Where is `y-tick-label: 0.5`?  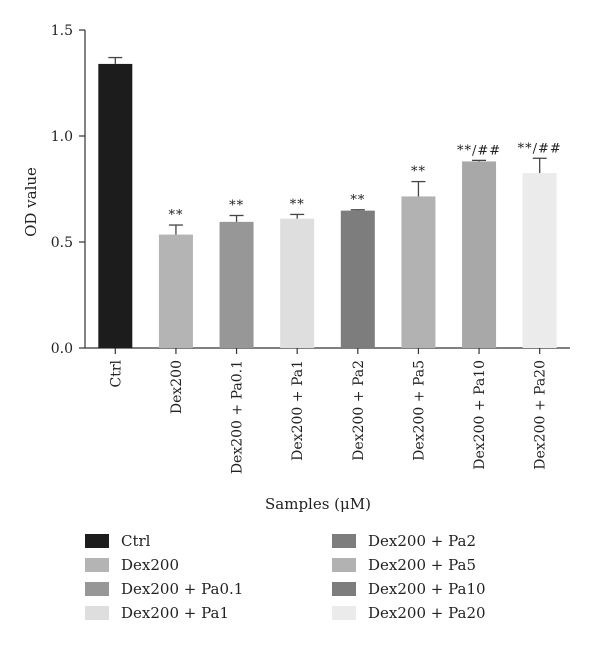 y-tick-label: 0.5 is located at coordinates (62, 243).